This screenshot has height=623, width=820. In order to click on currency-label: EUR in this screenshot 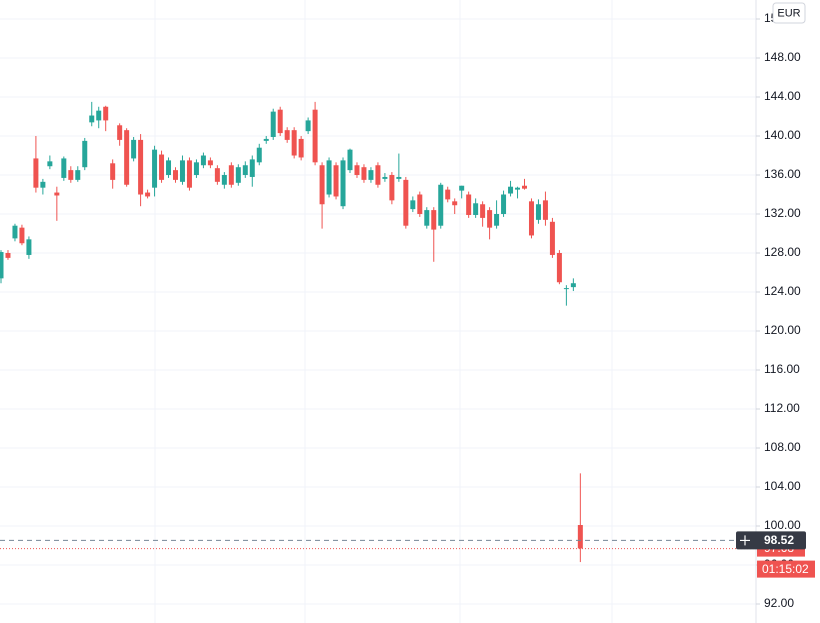, I will do `click(788, 13)`.